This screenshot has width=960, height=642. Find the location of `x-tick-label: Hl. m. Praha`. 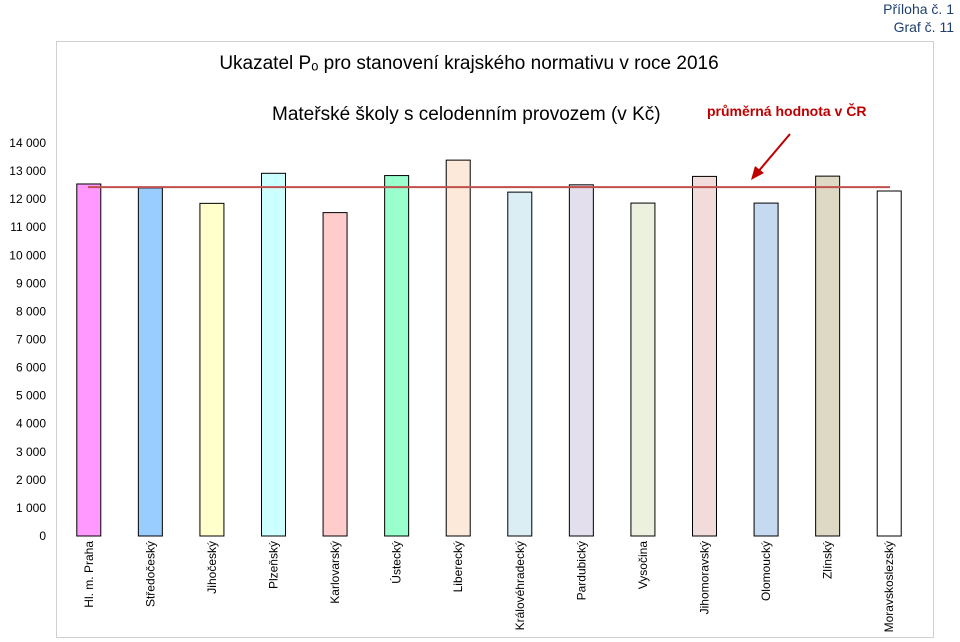

x-tick-label: Hl. m. Praha is located at coordinates (89, 574).